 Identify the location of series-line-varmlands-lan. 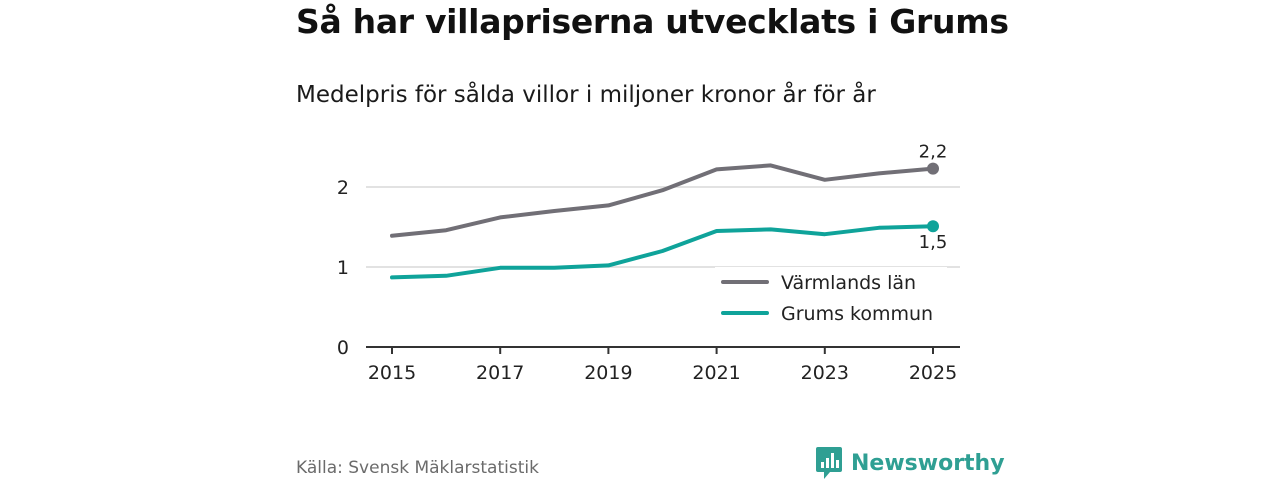
(662, 200).